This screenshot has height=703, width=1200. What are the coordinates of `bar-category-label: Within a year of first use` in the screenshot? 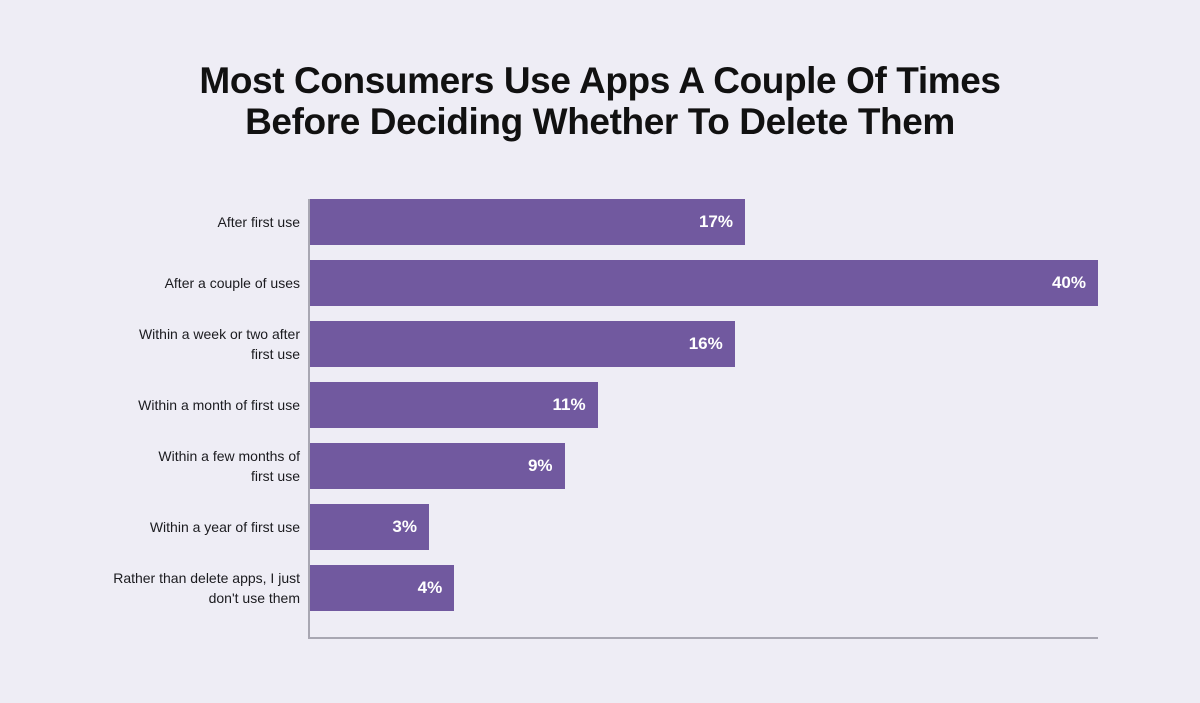 It's located at (224, 527).